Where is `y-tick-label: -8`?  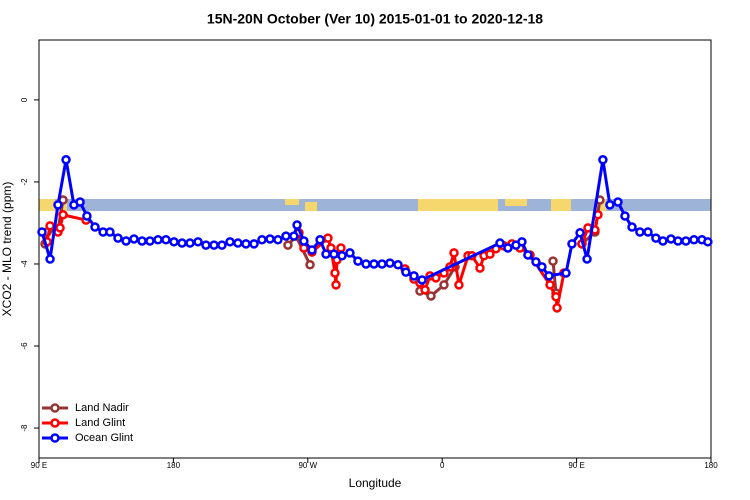
y-tick-label: -8 is located at coordinates (24, 428).